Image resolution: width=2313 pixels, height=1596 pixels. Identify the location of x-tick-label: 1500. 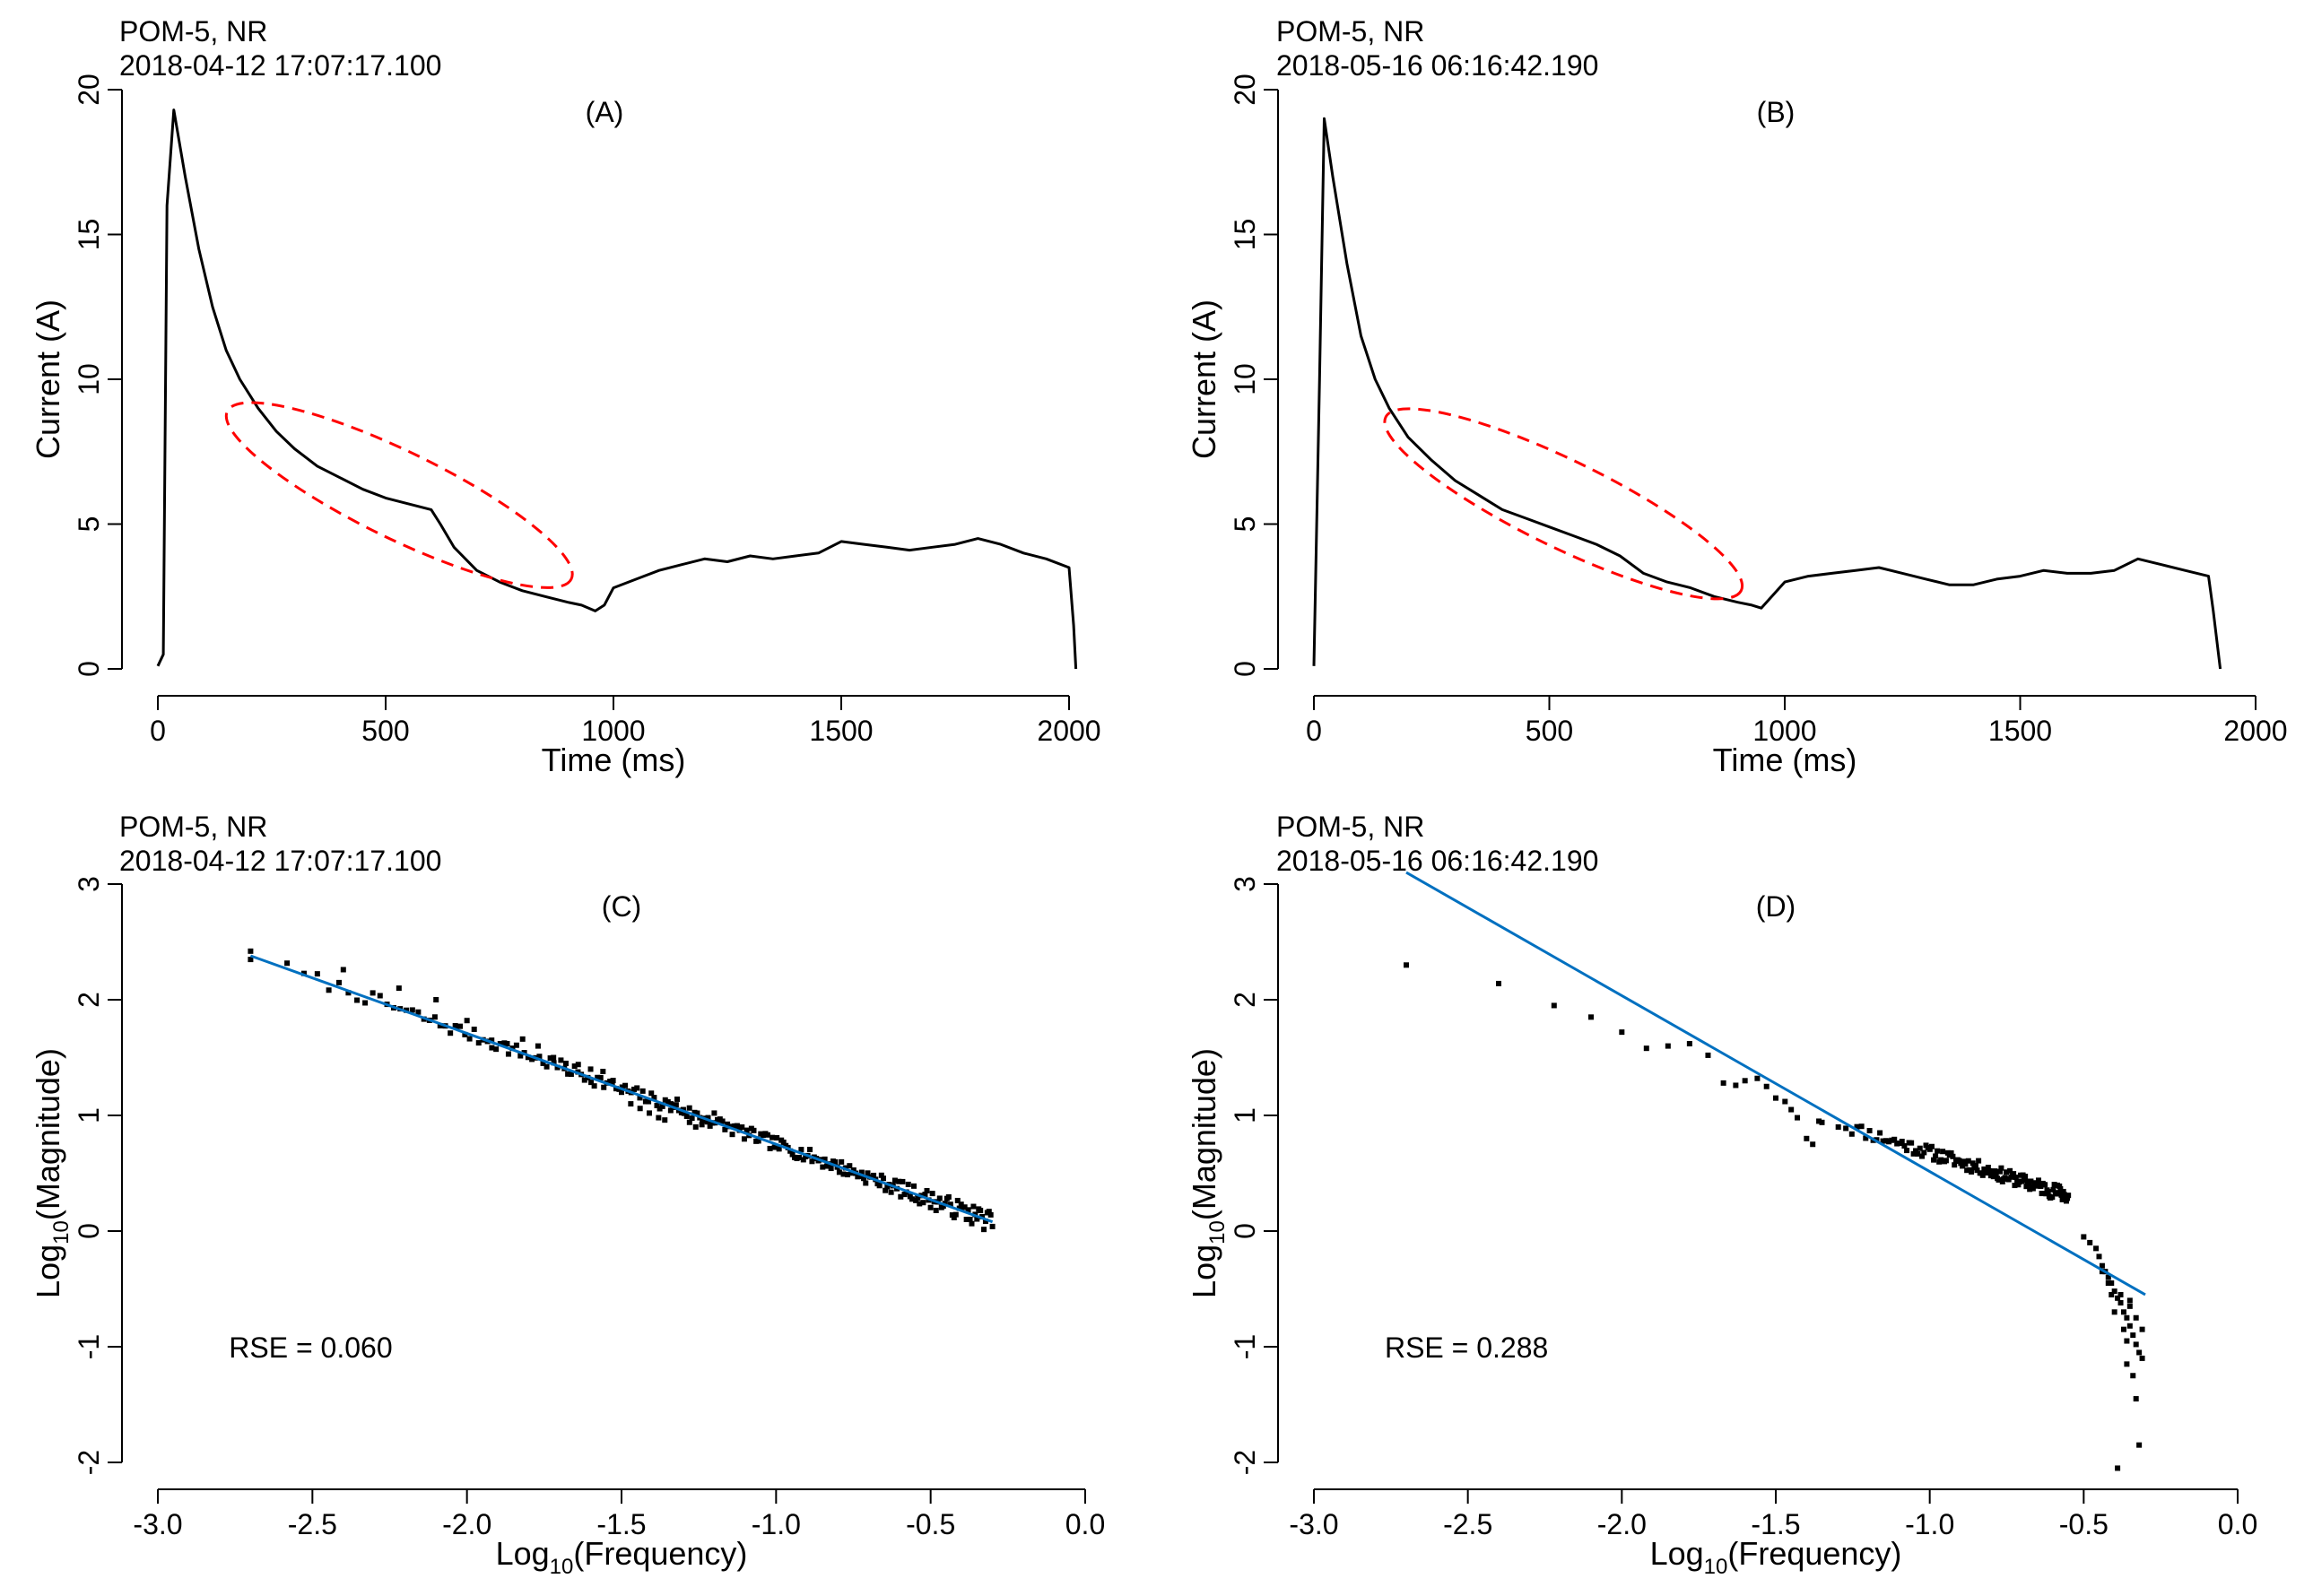
(2020, 731).